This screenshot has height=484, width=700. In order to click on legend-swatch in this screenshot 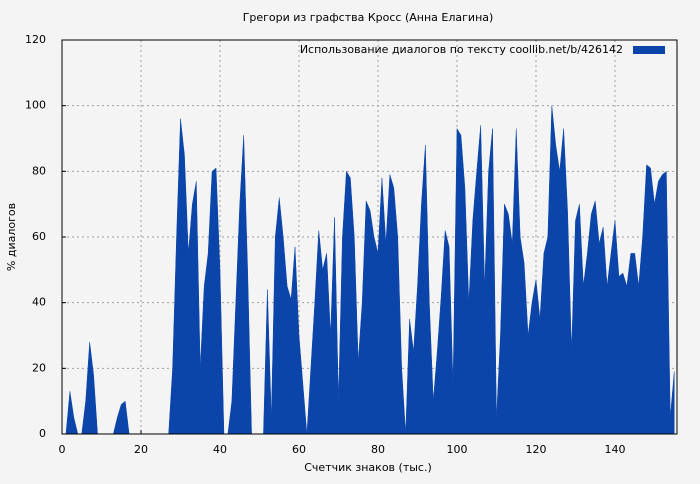, I will do `click(649, 50)`.